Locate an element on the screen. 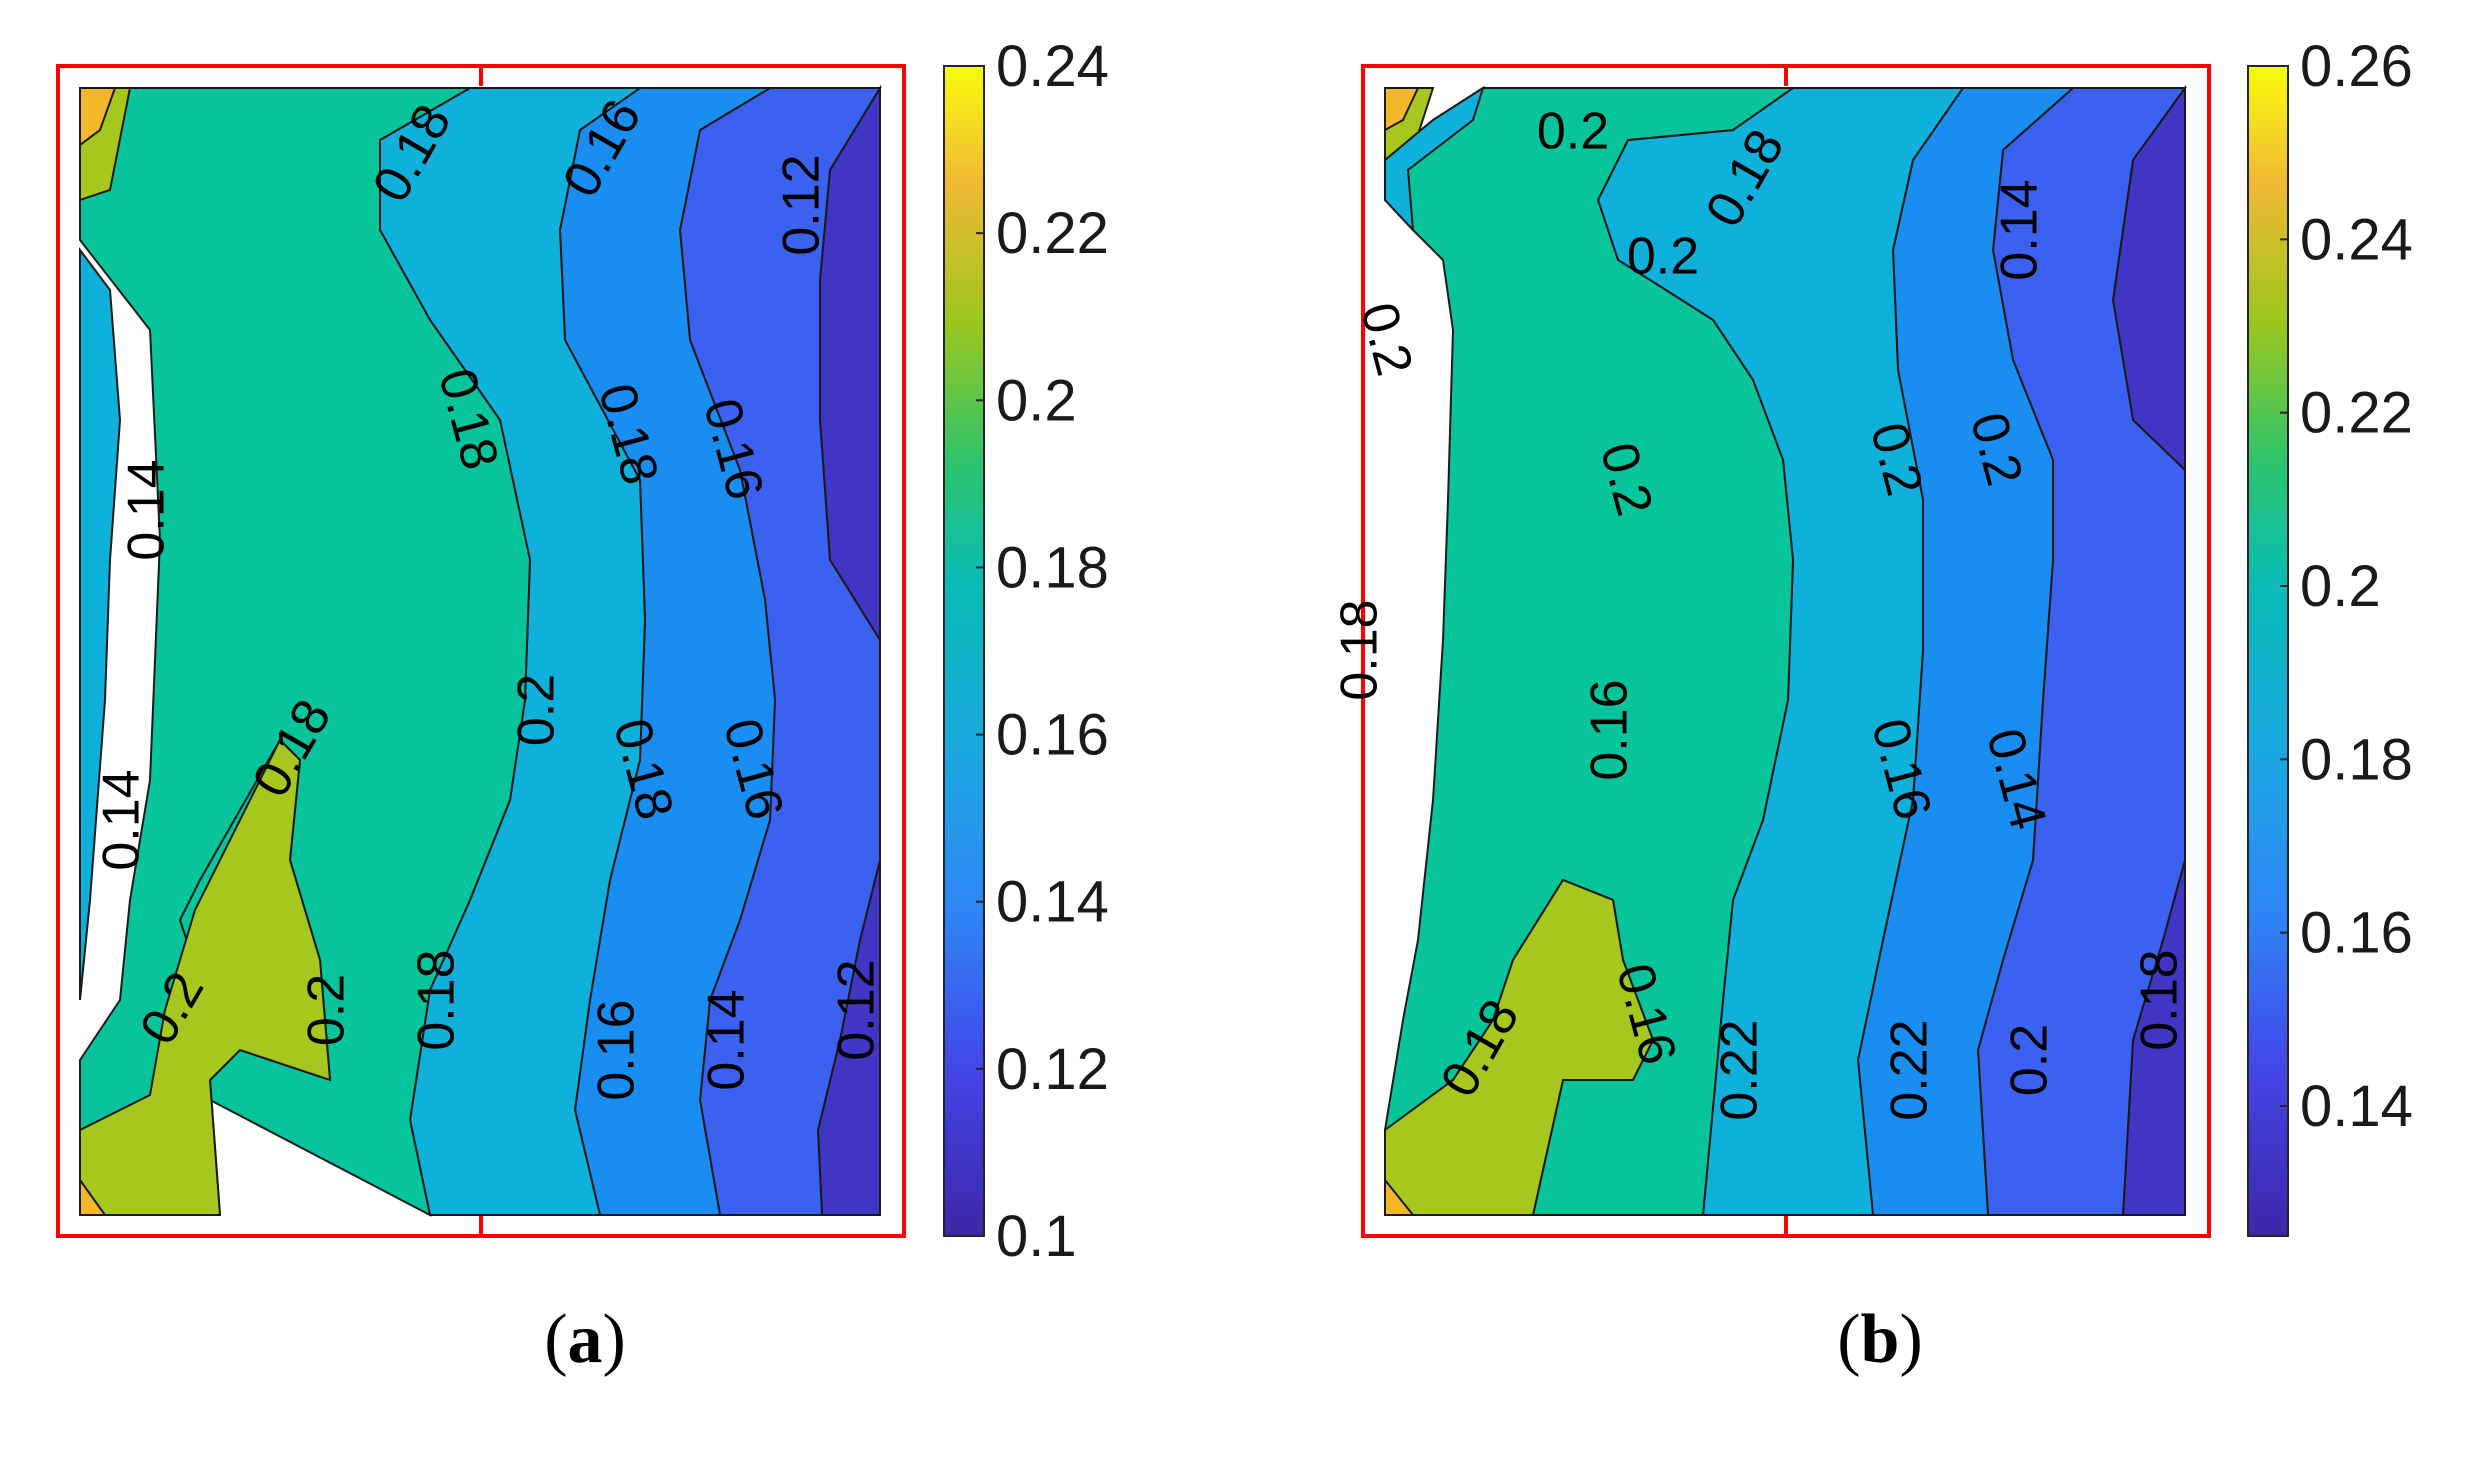 This screenshot has height=1461, width=2467. band-b-0.24-0.26-bottomleft is located at coordinates (1400, 1196).